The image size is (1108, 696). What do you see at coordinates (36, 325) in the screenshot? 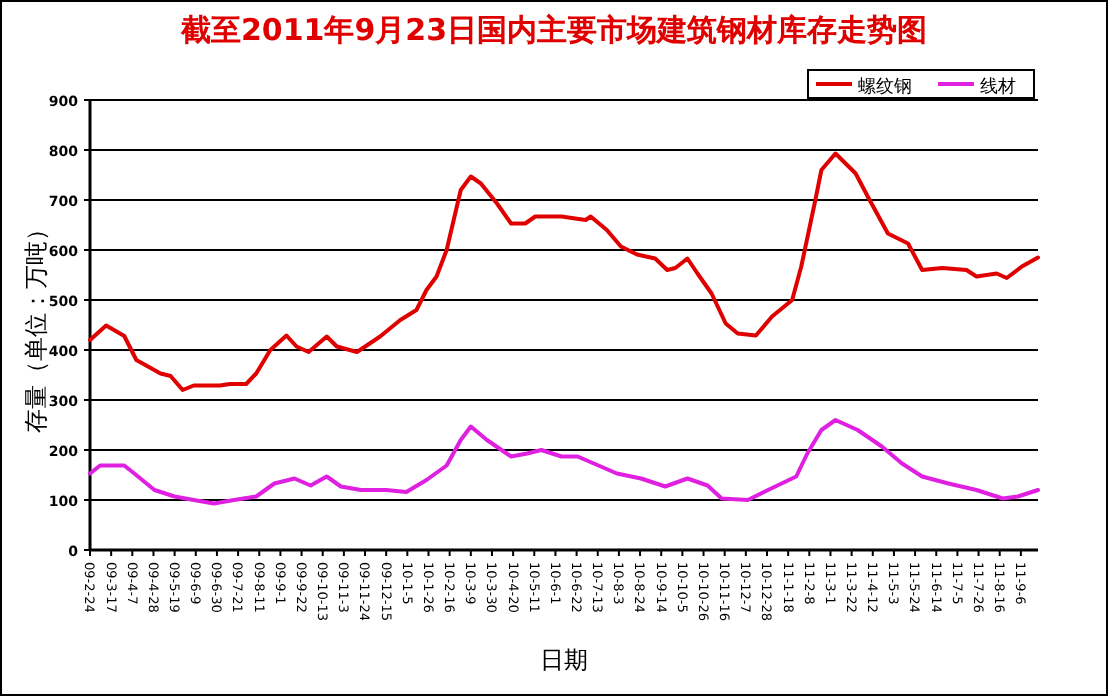
I see `y-axis-title: 存量（单位：万吨）` at bounding box center [36, 325].